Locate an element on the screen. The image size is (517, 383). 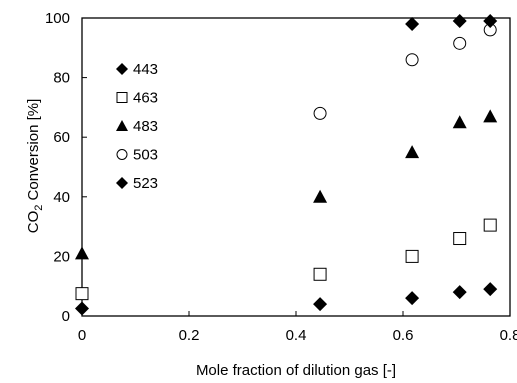
y-axis-title: CO2 Conversion [%] is located at coordinates (35, 166).